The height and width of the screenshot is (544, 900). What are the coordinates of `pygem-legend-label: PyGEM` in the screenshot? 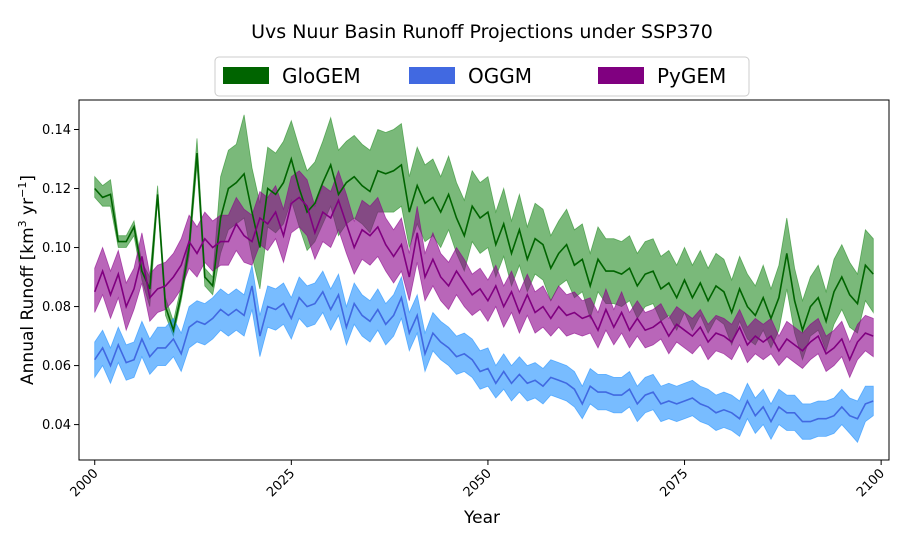 It's located at (691, 76).